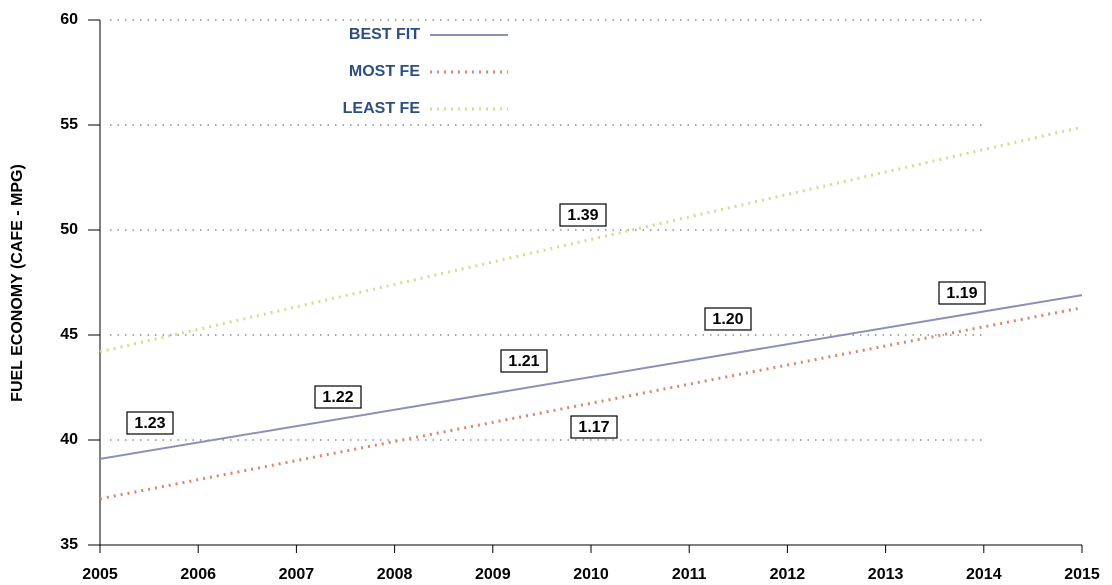 The image size is (1112, 585). What do you see at coordinates (198, 574) in the screenshot?
I see `x-tick-label: 2006` at bounding box center [198, 574].